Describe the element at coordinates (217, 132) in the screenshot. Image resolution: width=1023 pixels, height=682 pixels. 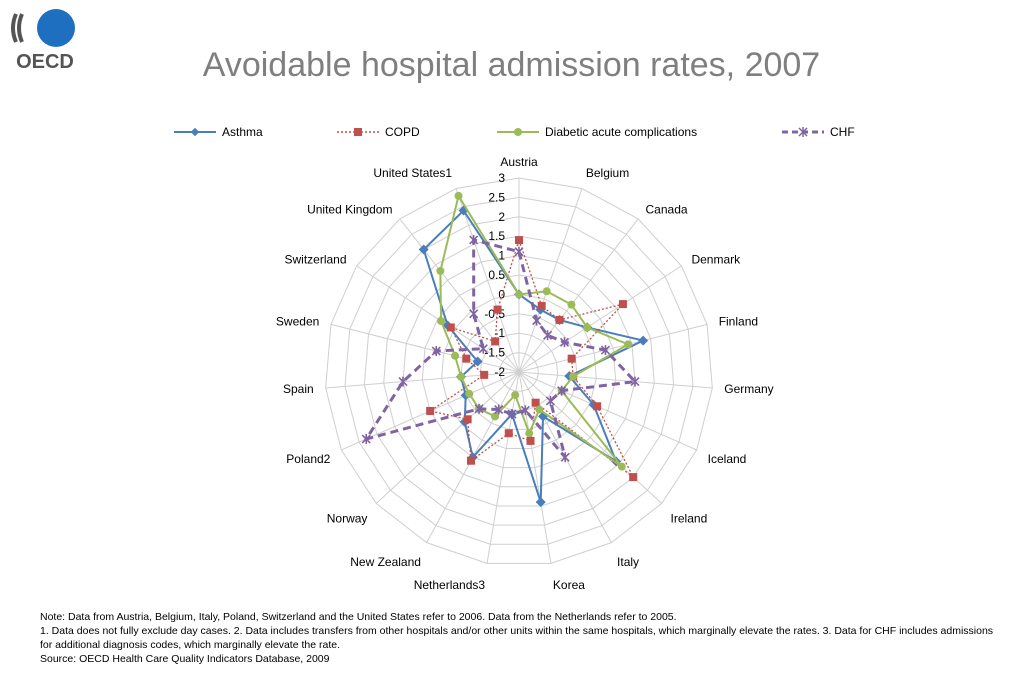
I see `legend-item-asthma: Asthma` at that location.